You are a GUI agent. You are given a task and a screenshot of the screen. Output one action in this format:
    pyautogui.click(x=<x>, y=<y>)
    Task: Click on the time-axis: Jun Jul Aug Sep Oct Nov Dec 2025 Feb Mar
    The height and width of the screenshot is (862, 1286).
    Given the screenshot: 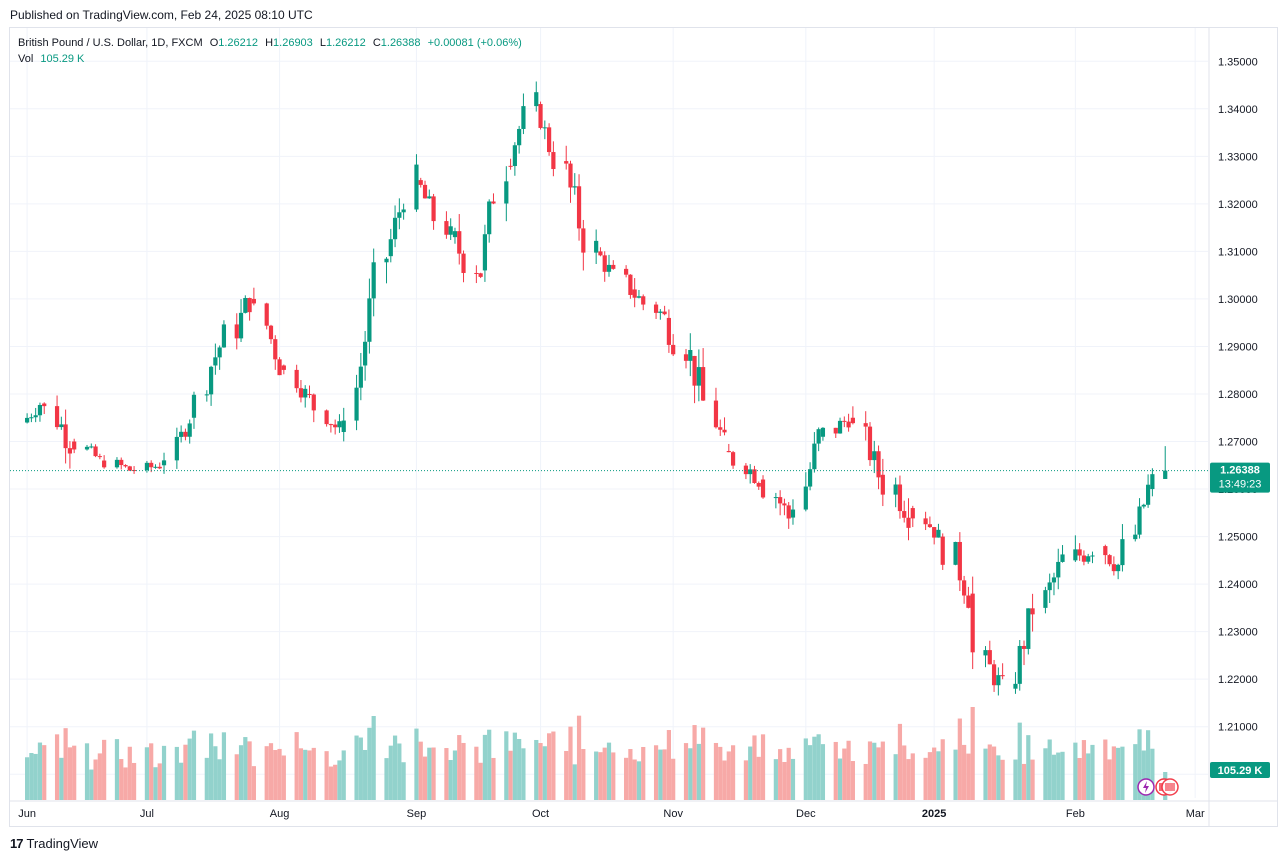 What is the action you would take?
    pyautogui.click(x=643, y=810)
    